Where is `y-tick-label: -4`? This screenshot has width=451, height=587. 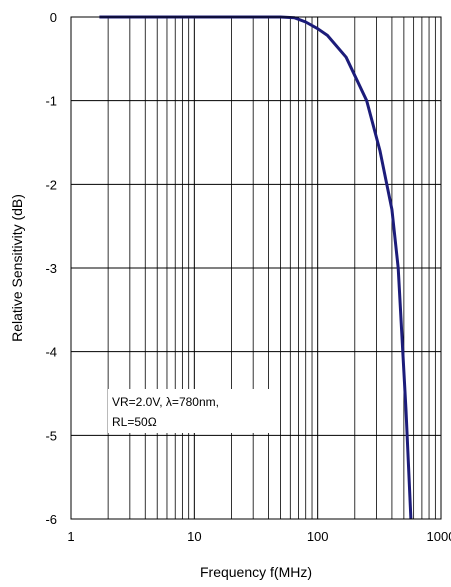 y-tick-label: -4 is located at coordinates (51, 352).